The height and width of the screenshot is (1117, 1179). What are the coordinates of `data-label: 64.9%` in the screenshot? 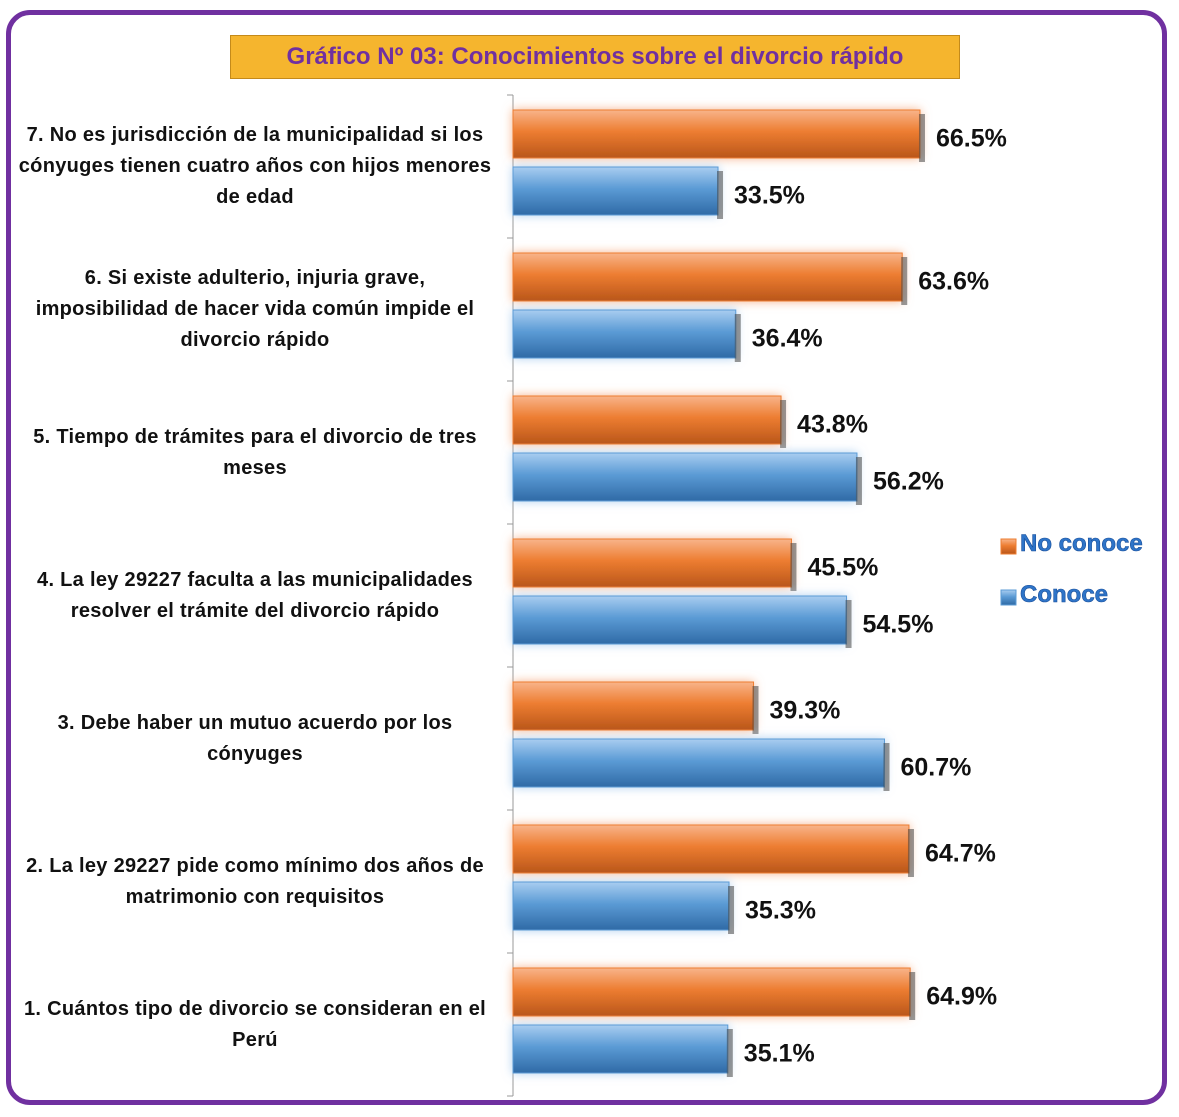 It's located at (961, 997).